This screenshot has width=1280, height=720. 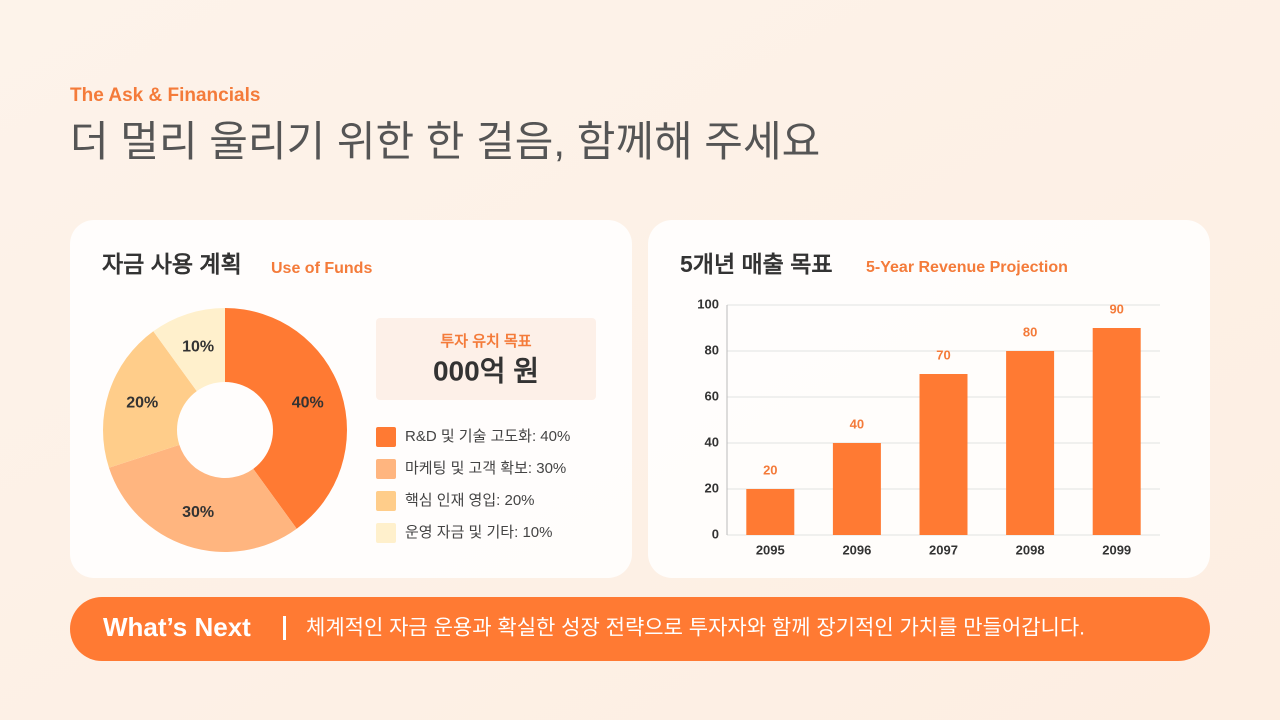 I want to click on legend-entry: 핵심 인재 영입: 20%, so click(x=470, y=500).